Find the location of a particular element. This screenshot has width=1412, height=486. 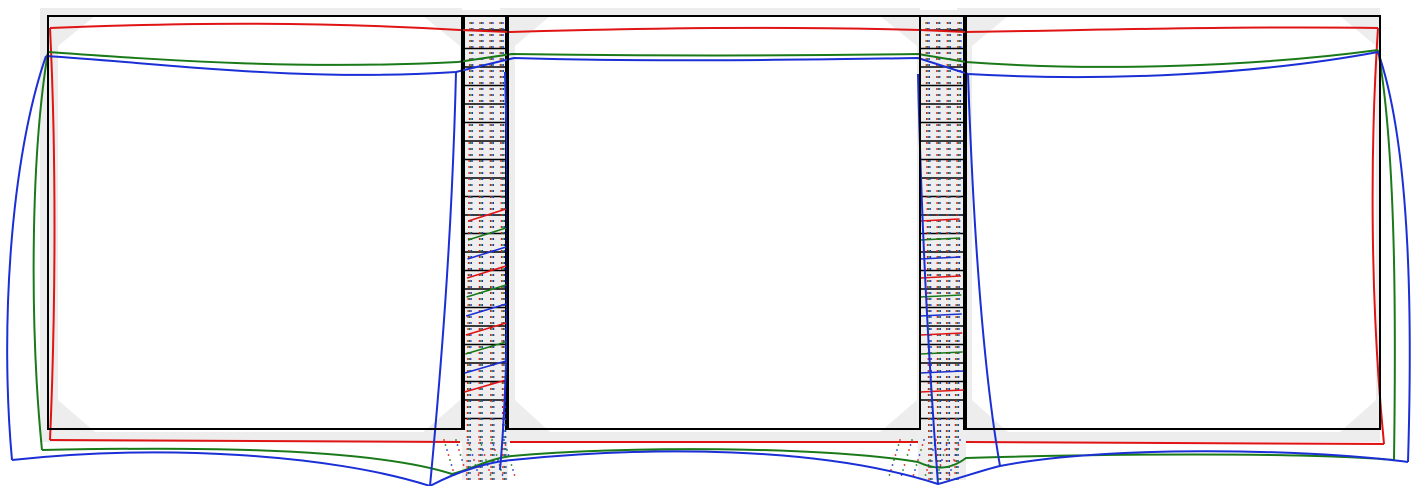

joint-1-mesh is located at coordinates (479, 248).